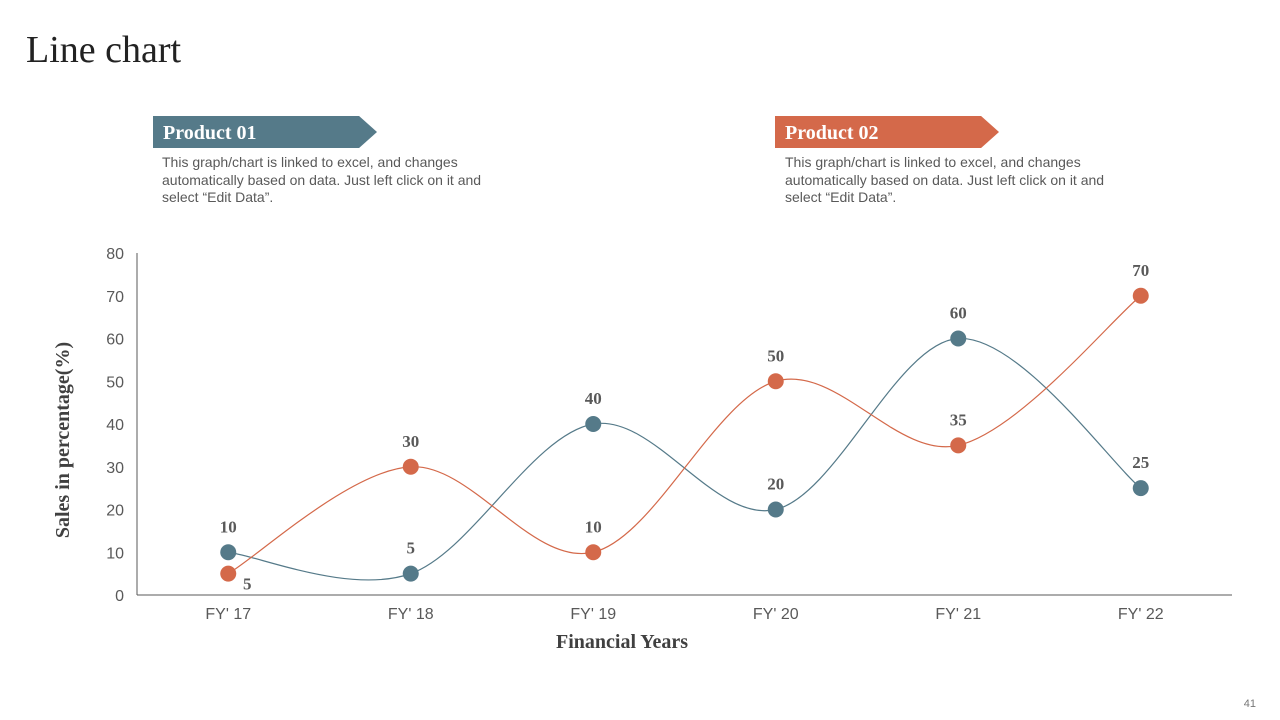 This screenshot has height=720, width=1280. I want to click on y-tick-label: 40, so click(115, 425).